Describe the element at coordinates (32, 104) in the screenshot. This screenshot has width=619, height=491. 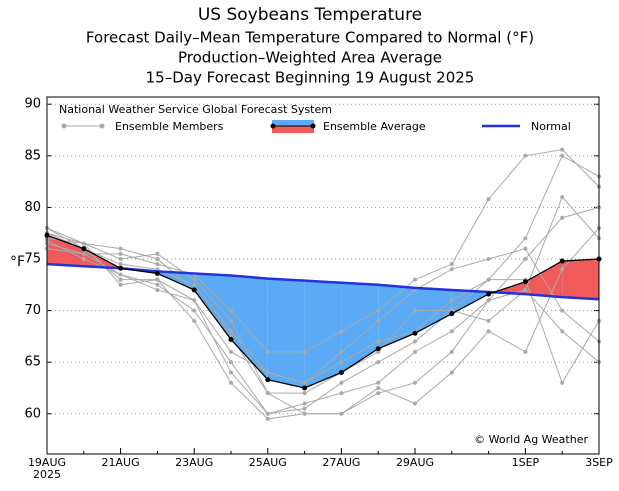
I see `y-tick-label: 90` at that location.